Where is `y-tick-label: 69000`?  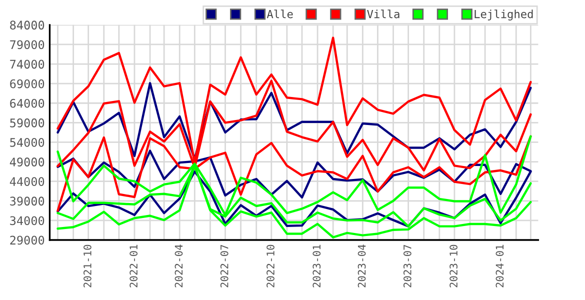 y-tick-label: 69000 is located at coordinates (27, 83).